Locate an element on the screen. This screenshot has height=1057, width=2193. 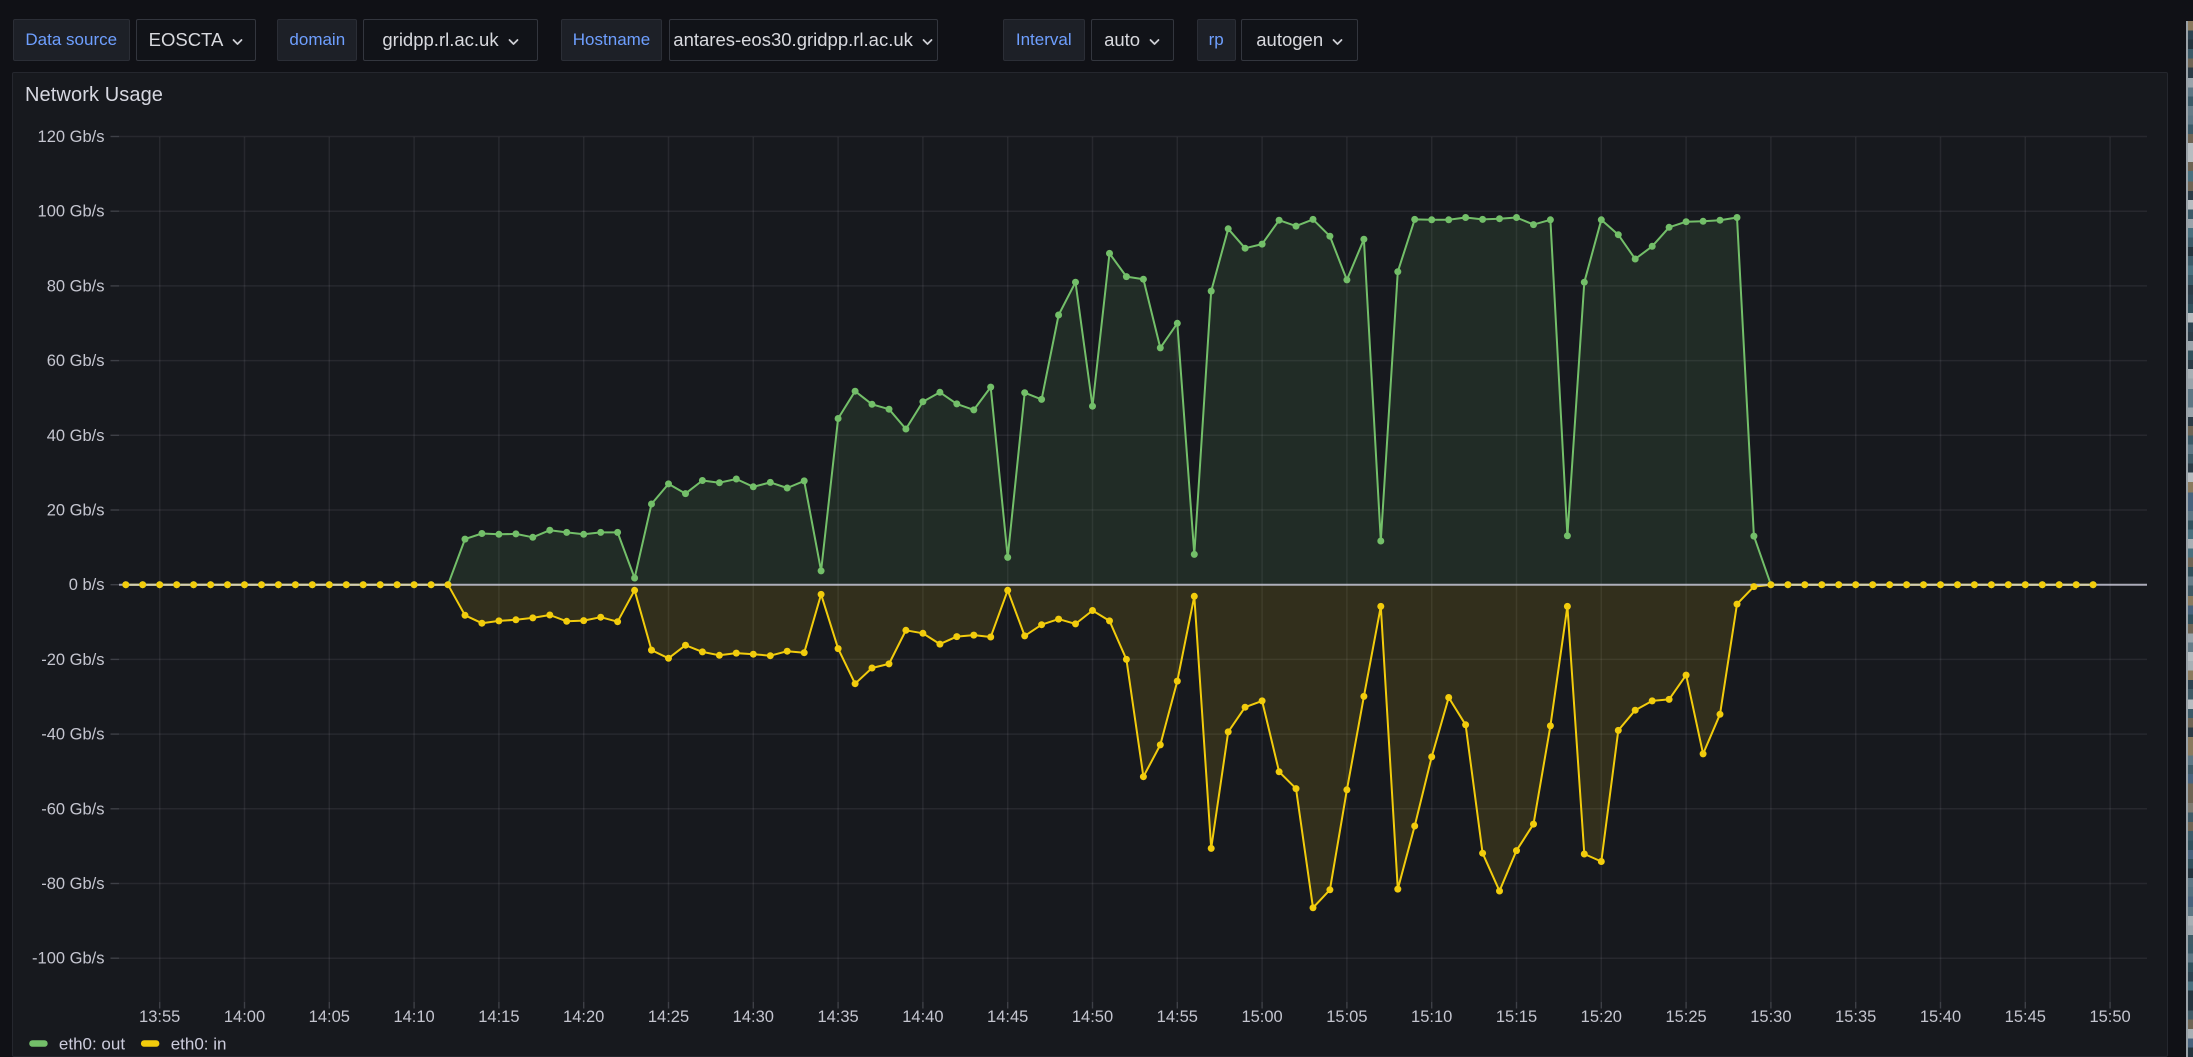
svg-text: -80 Gb/s is located at coordinates (72, 884).